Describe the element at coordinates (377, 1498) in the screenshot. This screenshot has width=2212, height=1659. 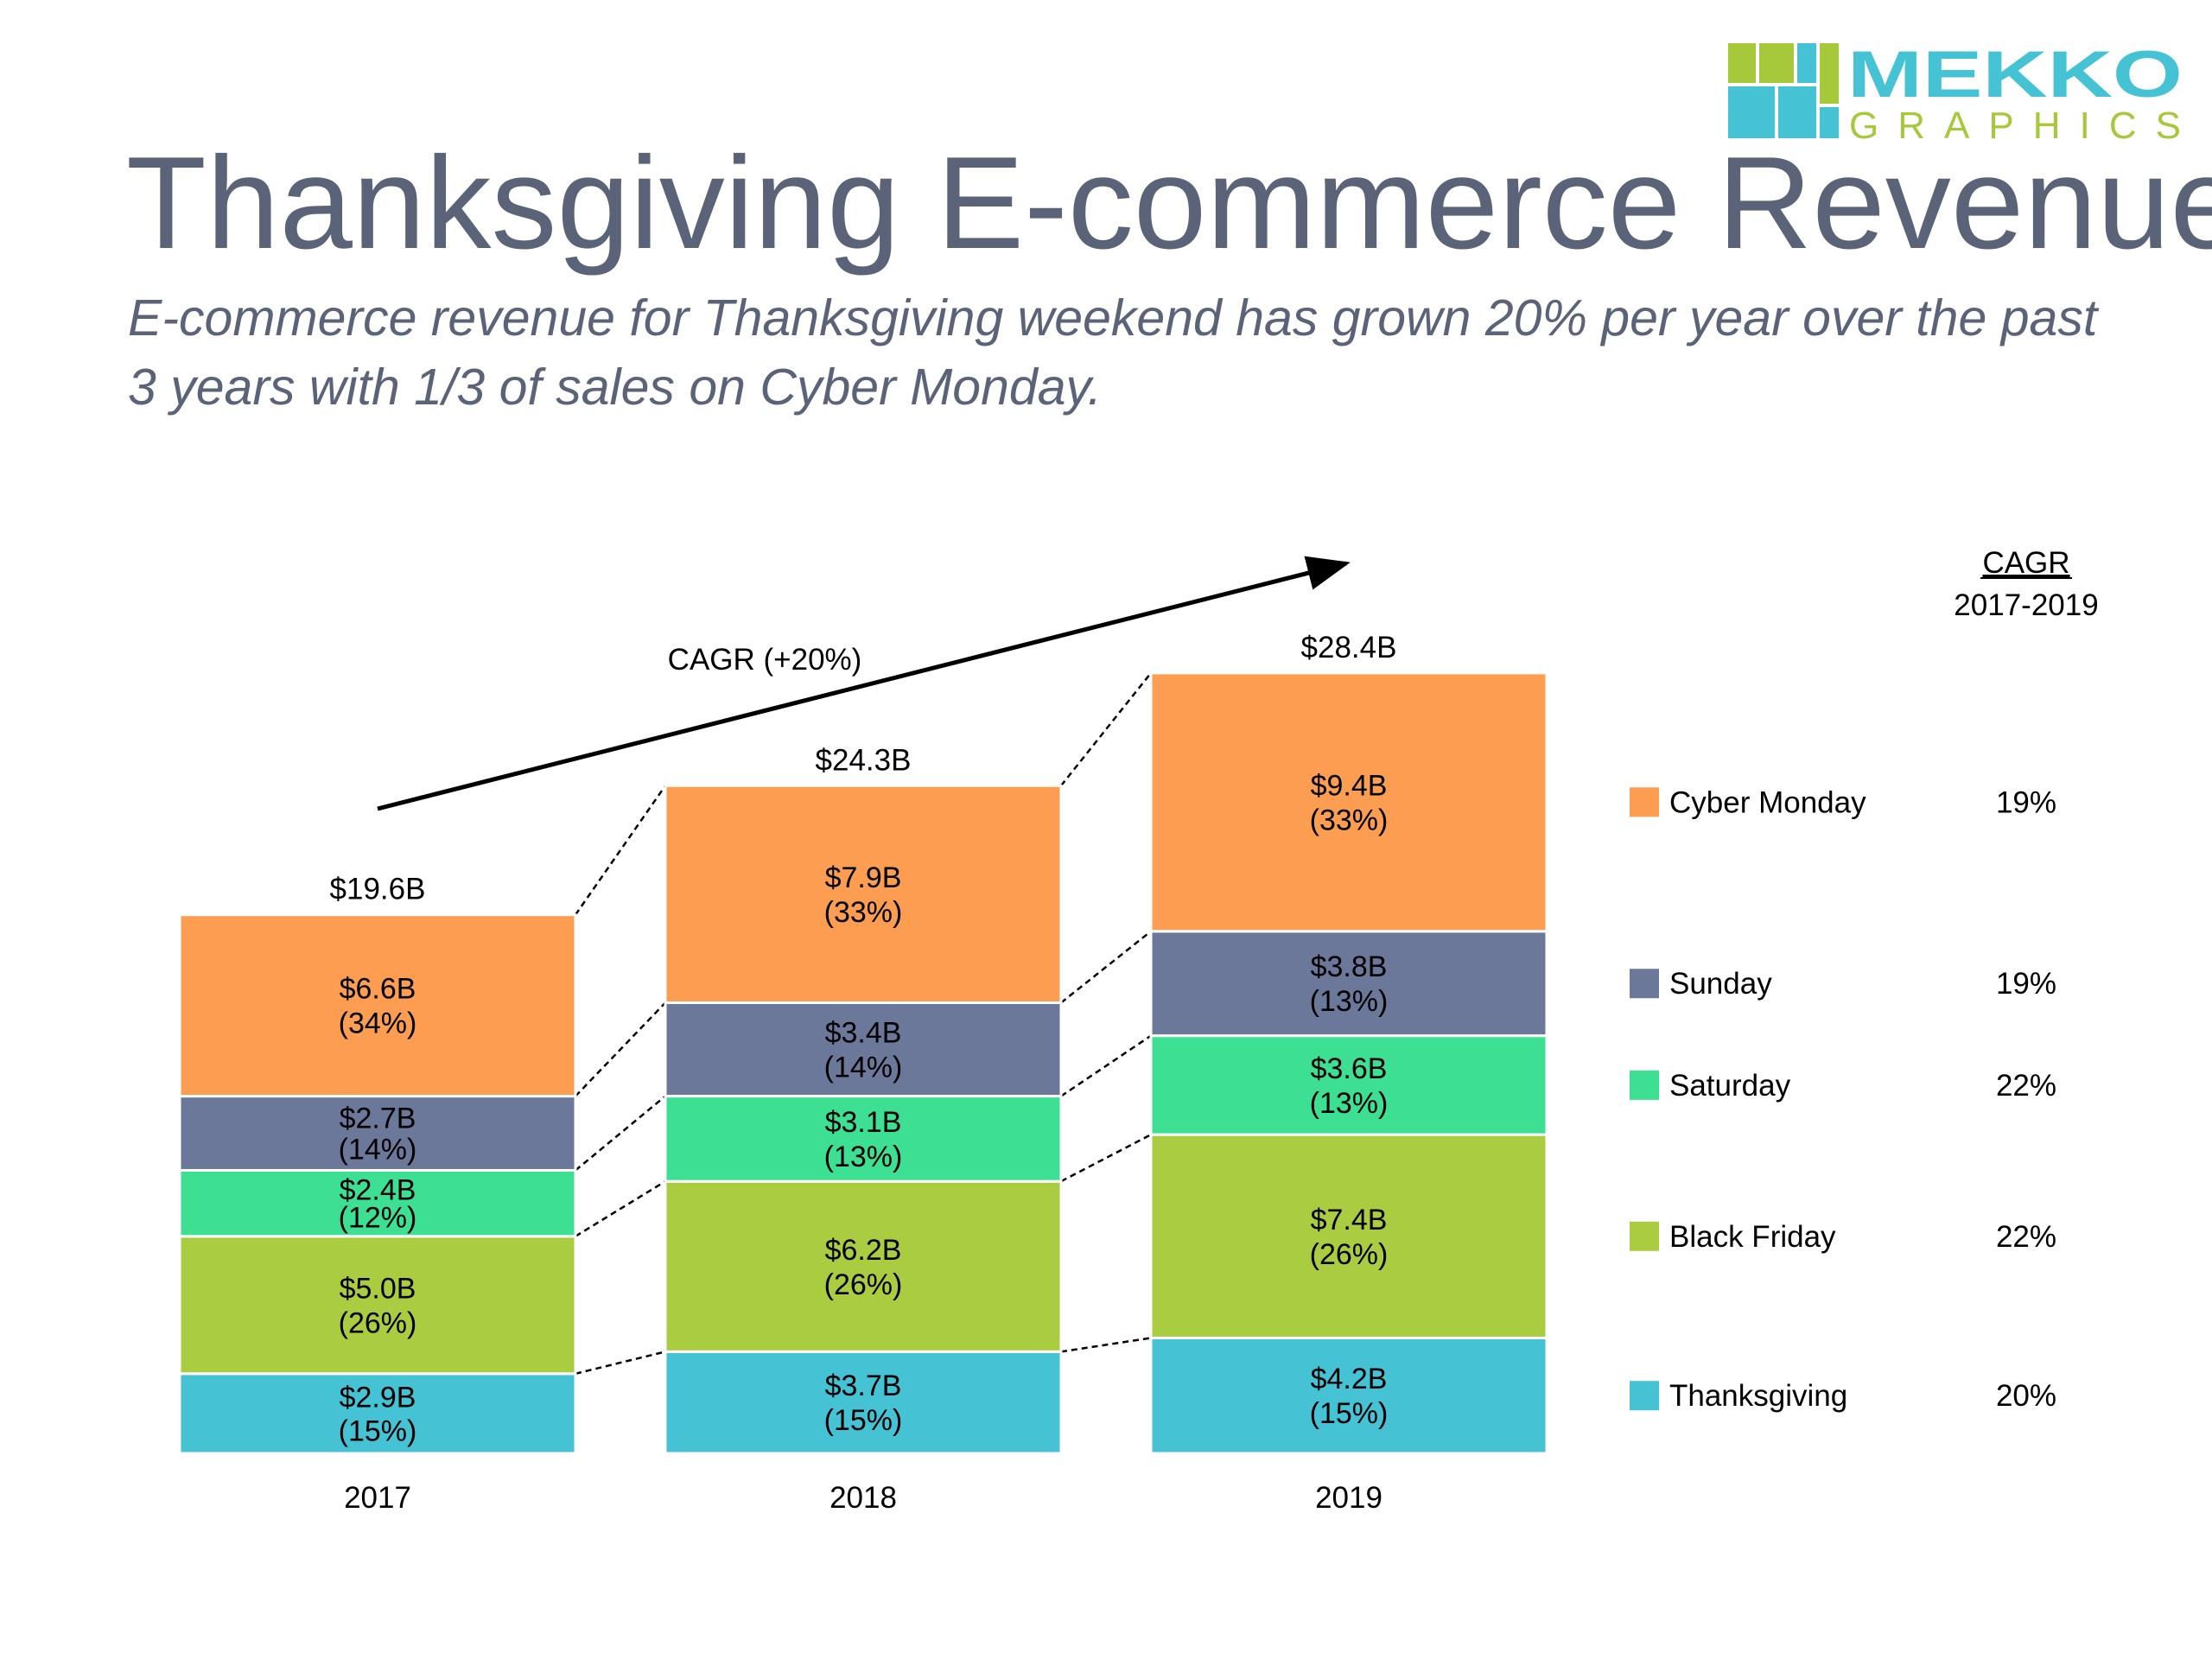
I see `x-tick-label-2017: 2017` at that location.